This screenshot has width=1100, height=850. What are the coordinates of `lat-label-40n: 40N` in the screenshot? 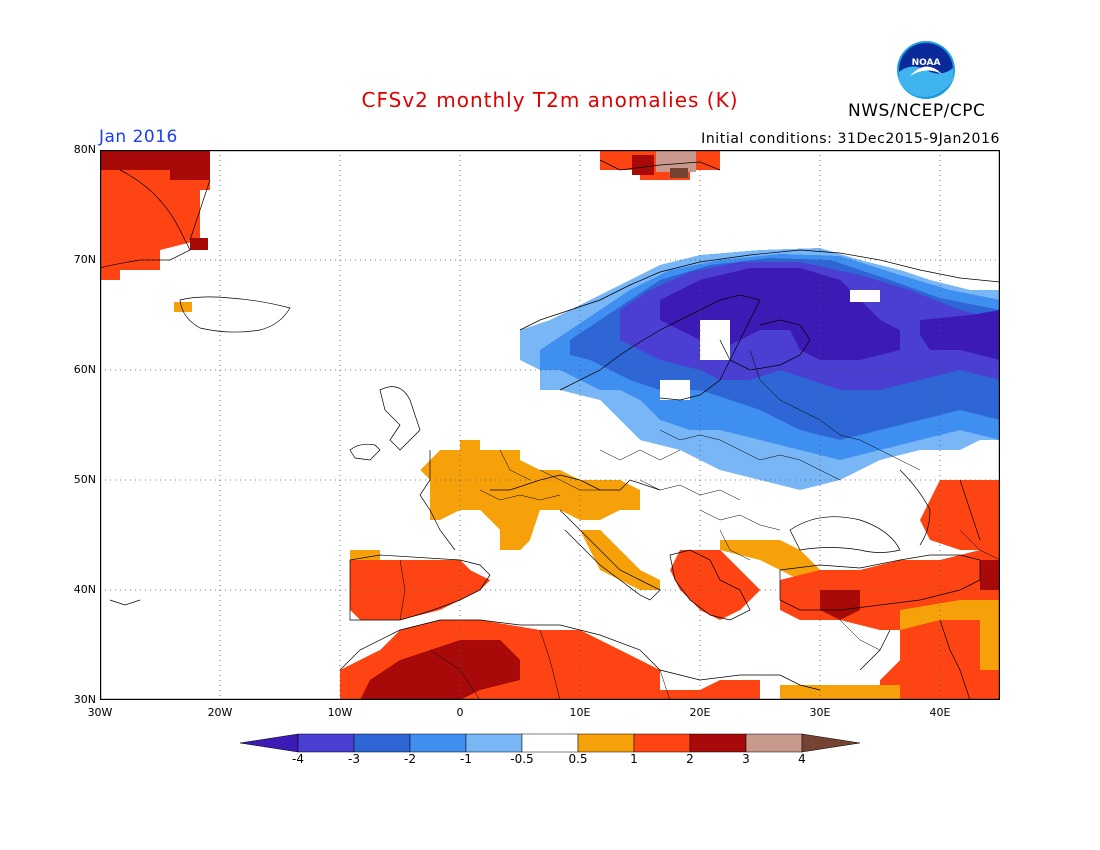 It's located at (84, 589).